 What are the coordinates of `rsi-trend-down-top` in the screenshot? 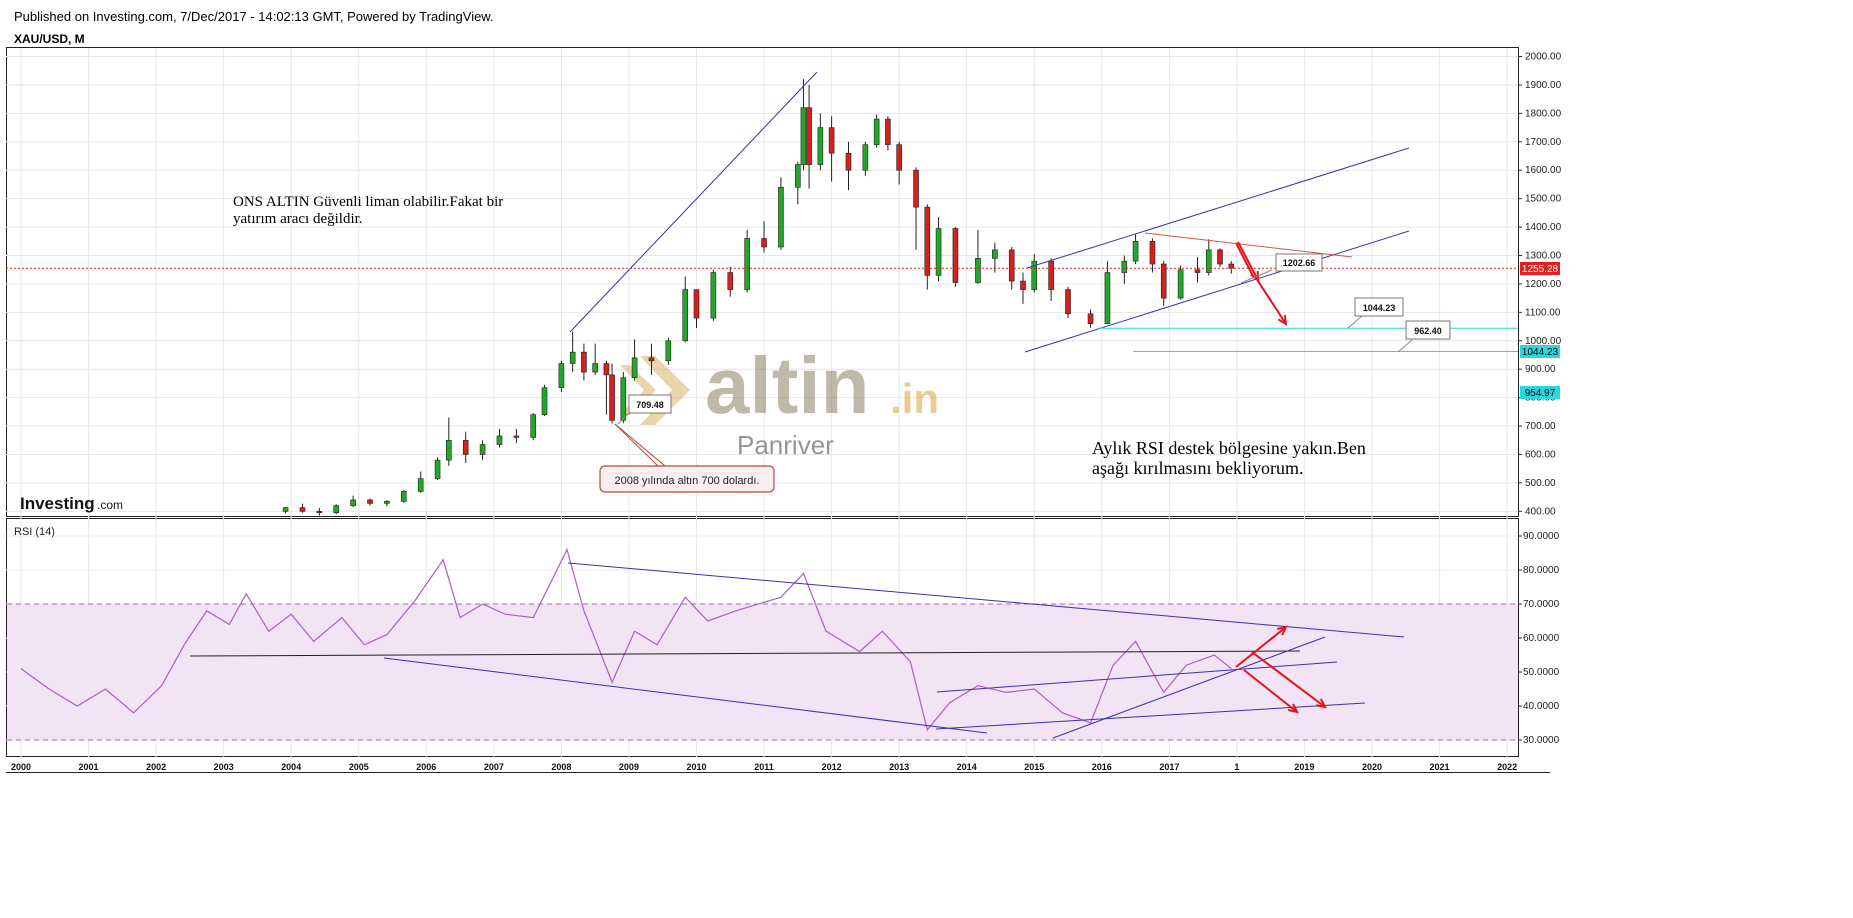 It's located at (986, 600).